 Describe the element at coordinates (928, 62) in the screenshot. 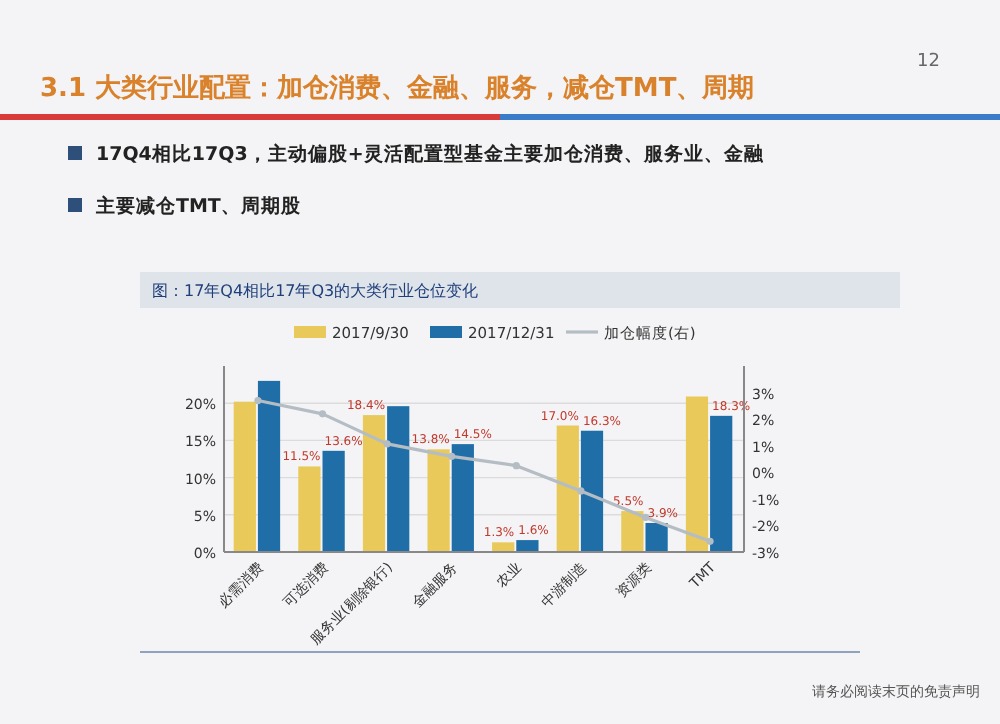

I see `text: 12` at that location.